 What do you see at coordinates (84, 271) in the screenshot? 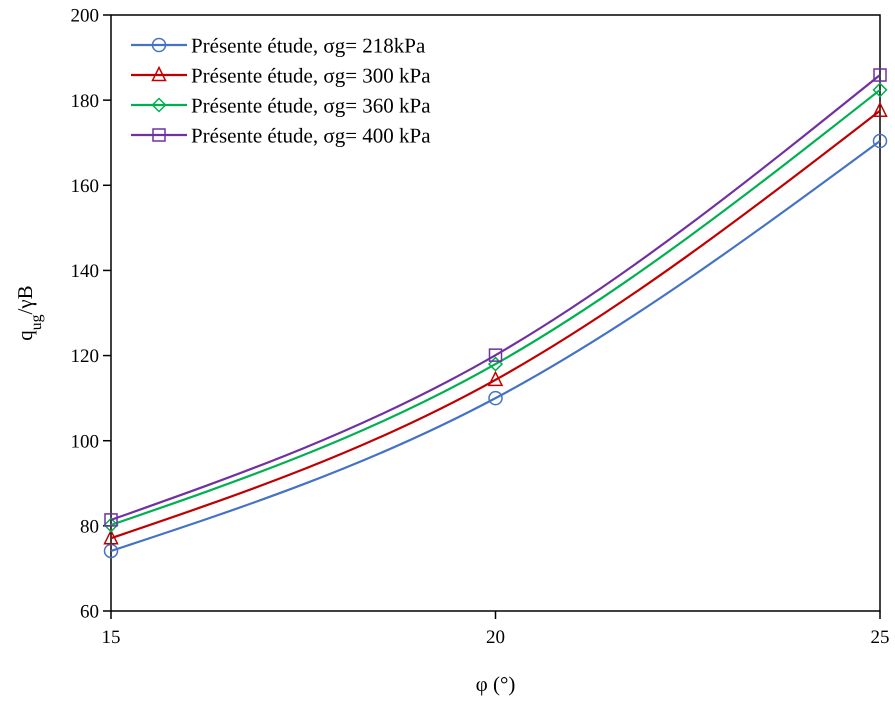
I see `y-tick-label: 140` at bounding box center [84, 271].